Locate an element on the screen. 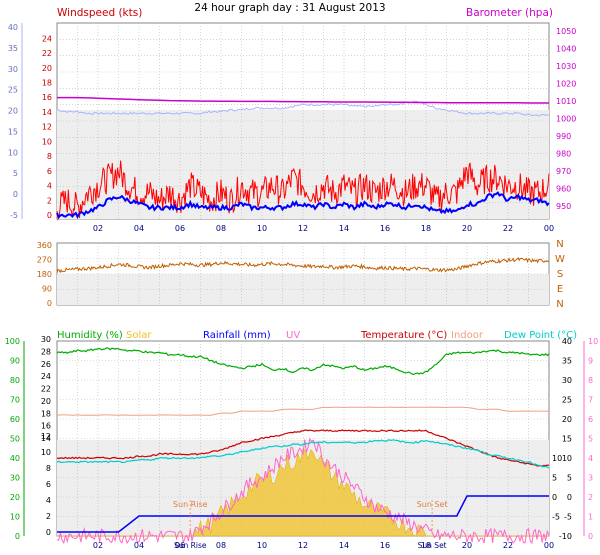 The image size is (600, 555). uv-tick: 9 is located at coordinates (590, 361).